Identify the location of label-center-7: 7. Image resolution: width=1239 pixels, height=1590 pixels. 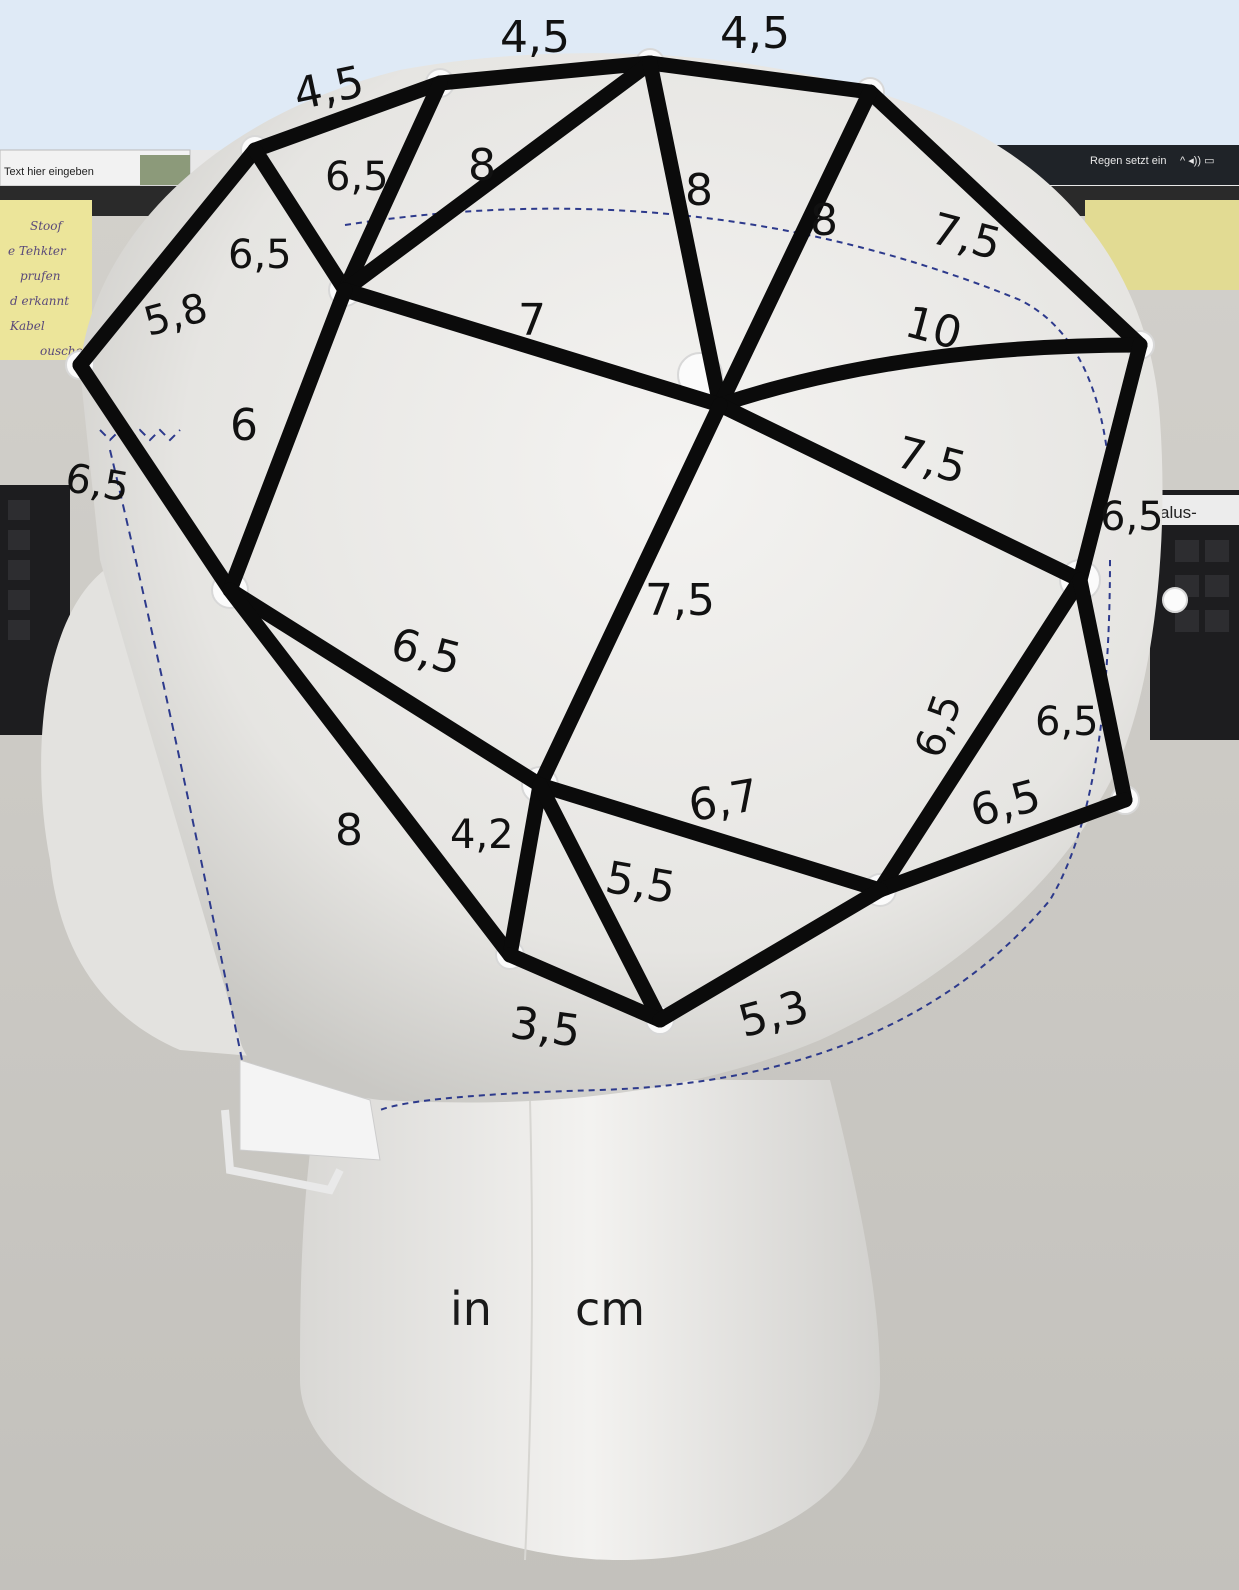
(532, 320).